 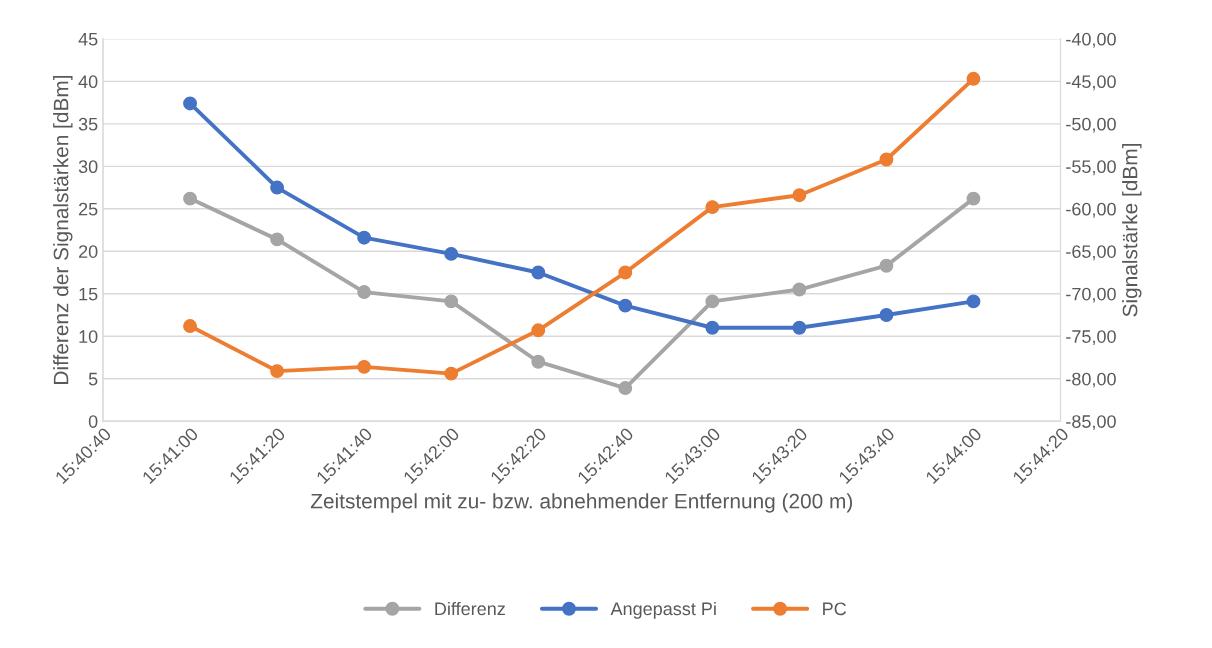 What do you see at coordinates (88, 251) in the screenshot?
I see `y-tick-label: 20` at bounding box center [88, 251].